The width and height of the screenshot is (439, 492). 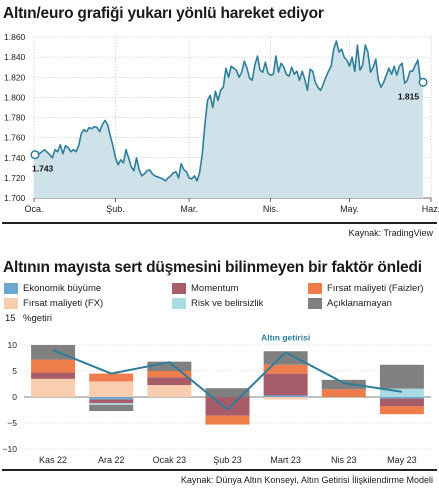 I want to click on y-tick-label: 1.700, so click(x=15, y=198).